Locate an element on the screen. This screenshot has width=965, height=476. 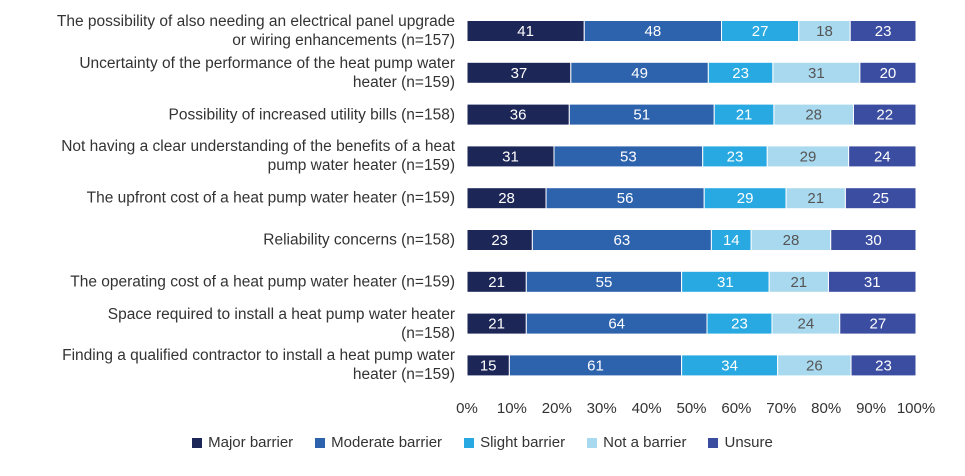
legend-item: Slight barrier is located at coordinates (514, 442).